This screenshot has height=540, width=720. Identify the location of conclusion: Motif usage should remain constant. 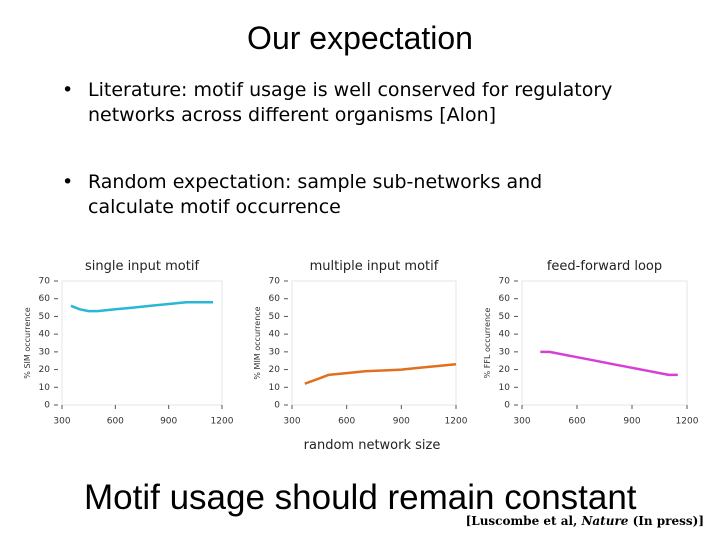
(360, 497).